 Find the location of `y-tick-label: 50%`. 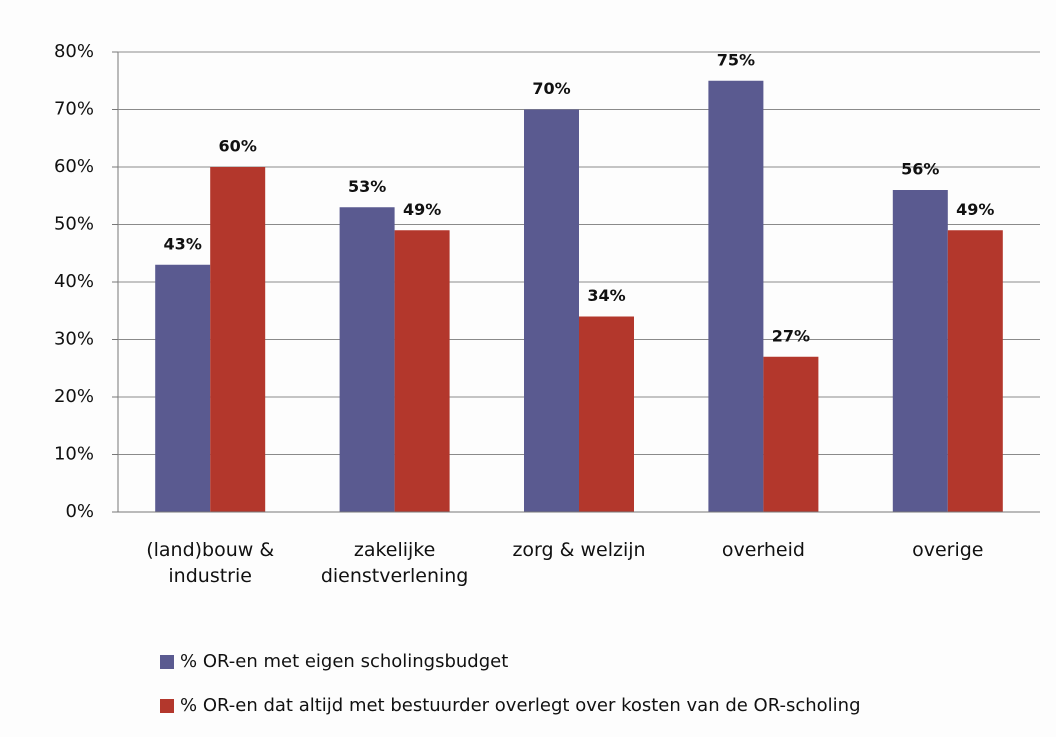

y-tick-label: 50% is located at coordinates (74, 224).